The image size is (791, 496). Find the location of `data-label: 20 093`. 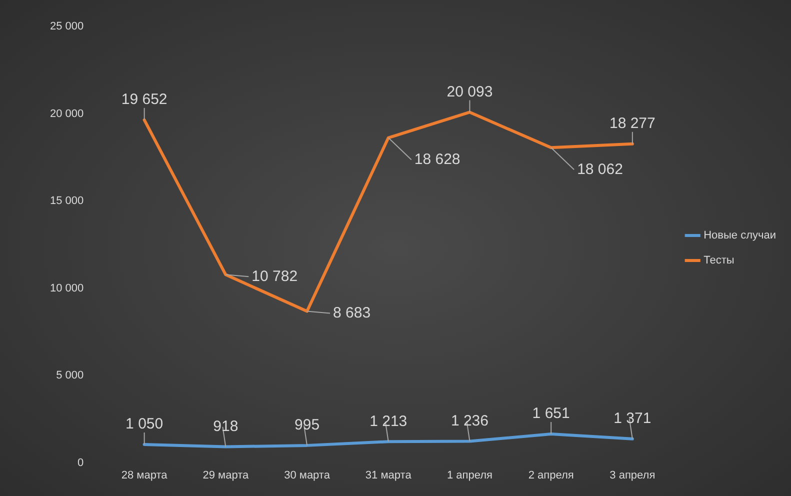

data-label: 20 093 is located at coordinates (469, 91).